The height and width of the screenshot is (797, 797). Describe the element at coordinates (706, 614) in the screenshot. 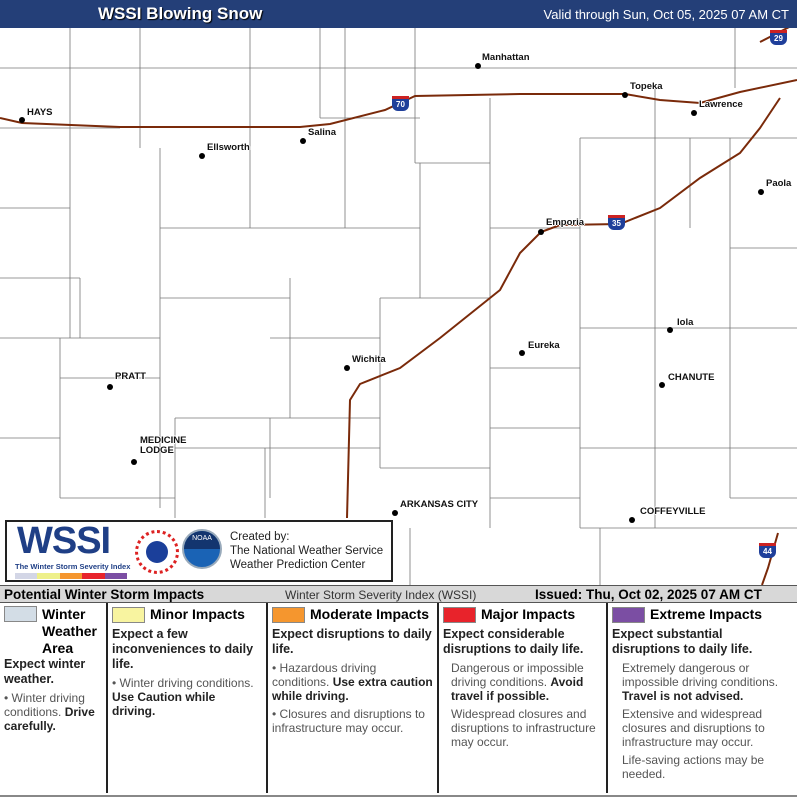

I see `category-label: Extreme Impacts` at that location.